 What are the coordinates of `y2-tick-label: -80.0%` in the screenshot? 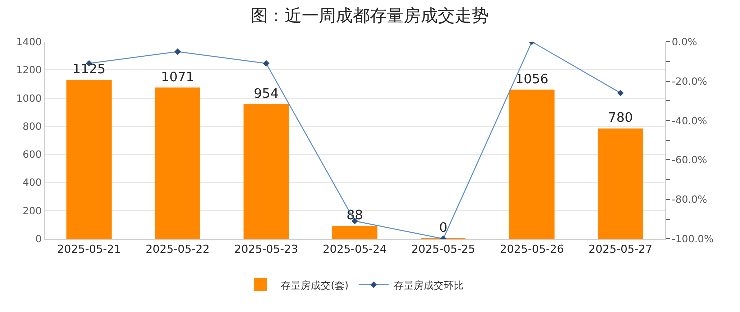 It's located at (690, 200).